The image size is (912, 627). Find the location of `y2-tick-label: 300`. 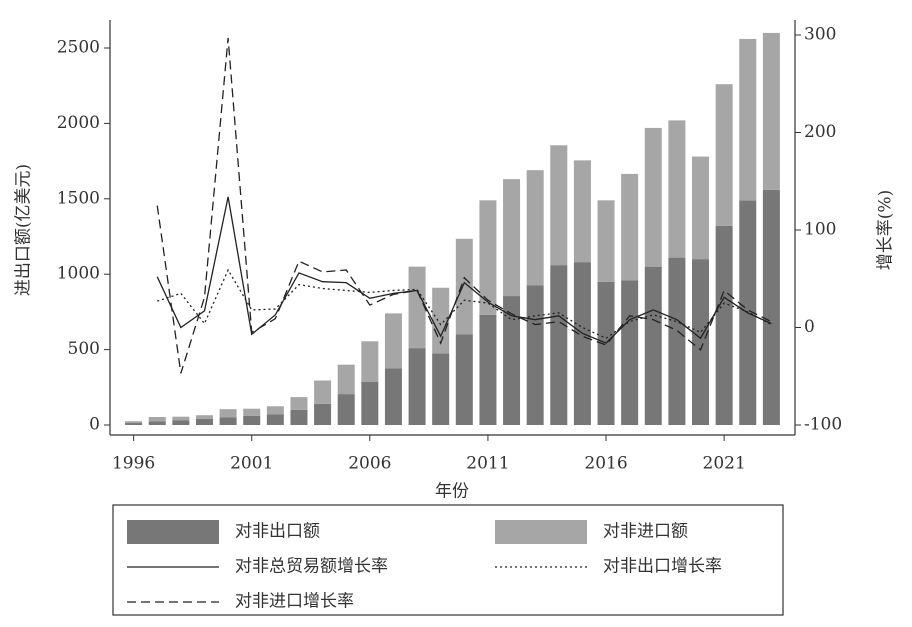

y2-tick-label: 300 is located at coordinates (820, 35).